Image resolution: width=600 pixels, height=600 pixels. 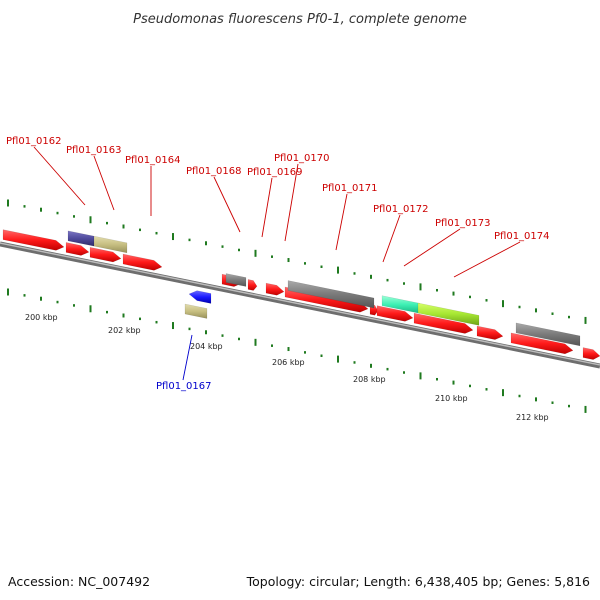 What do you see at coordinates (153, 160) in the screenshot?
I see `gene-label: Pfl01_0164` at bounding box center [153, 160].